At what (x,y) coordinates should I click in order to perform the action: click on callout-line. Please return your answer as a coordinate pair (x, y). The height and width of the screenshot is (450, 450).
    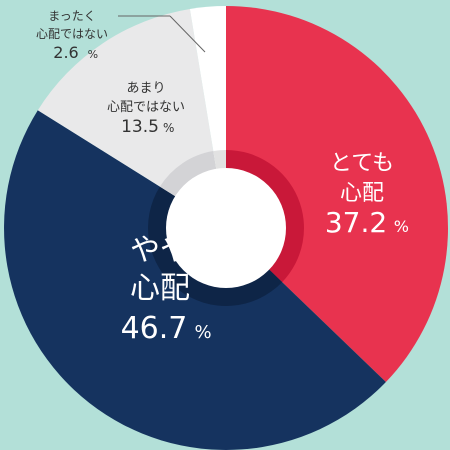
    Looking at the image, I should click on (187, 34).